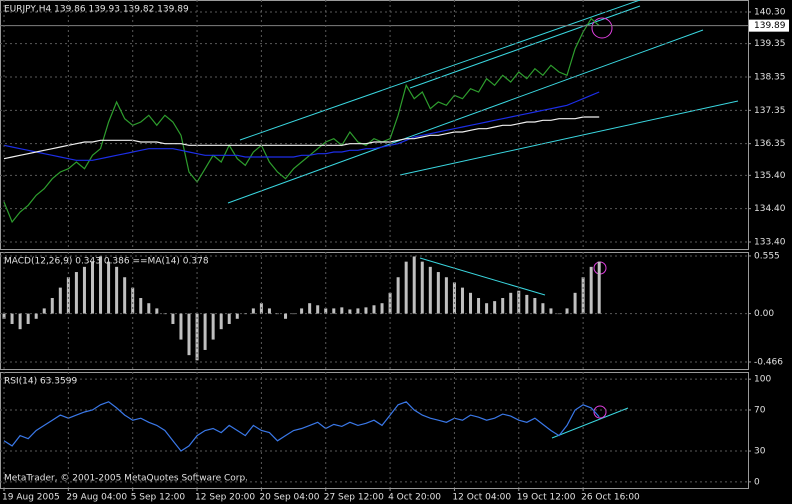 The height and width of the screenshot is (504, 792). I want to click on x-tick-label: 26 Oct 16:00, so click(610, 498).